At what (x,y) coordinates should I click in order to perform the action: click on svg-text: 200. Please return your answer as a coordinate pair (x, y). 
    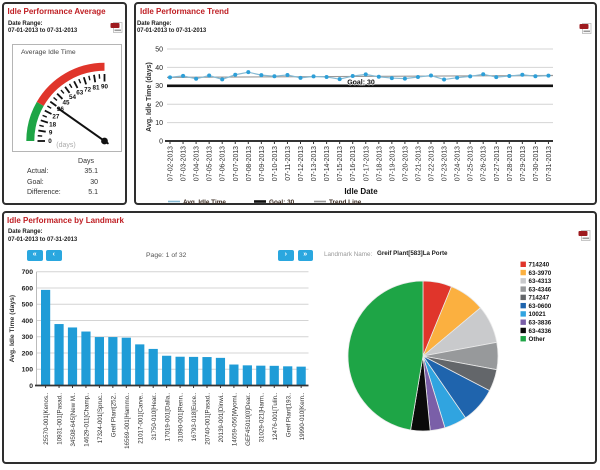
    Looking at the image, I should click on (28, 353).